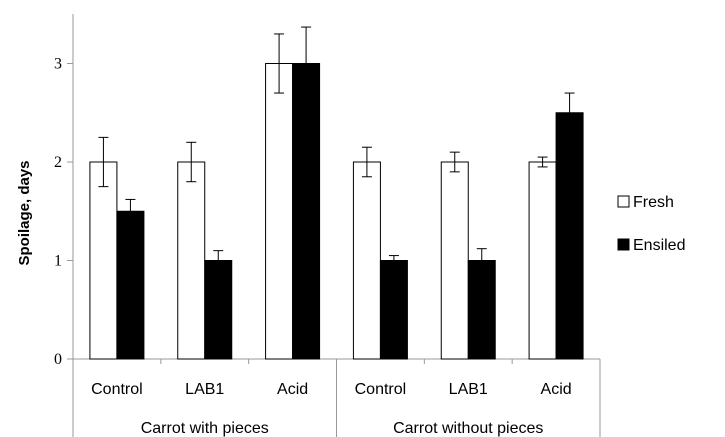  I want to click on y-tick-label: 1, so click(58, 261).